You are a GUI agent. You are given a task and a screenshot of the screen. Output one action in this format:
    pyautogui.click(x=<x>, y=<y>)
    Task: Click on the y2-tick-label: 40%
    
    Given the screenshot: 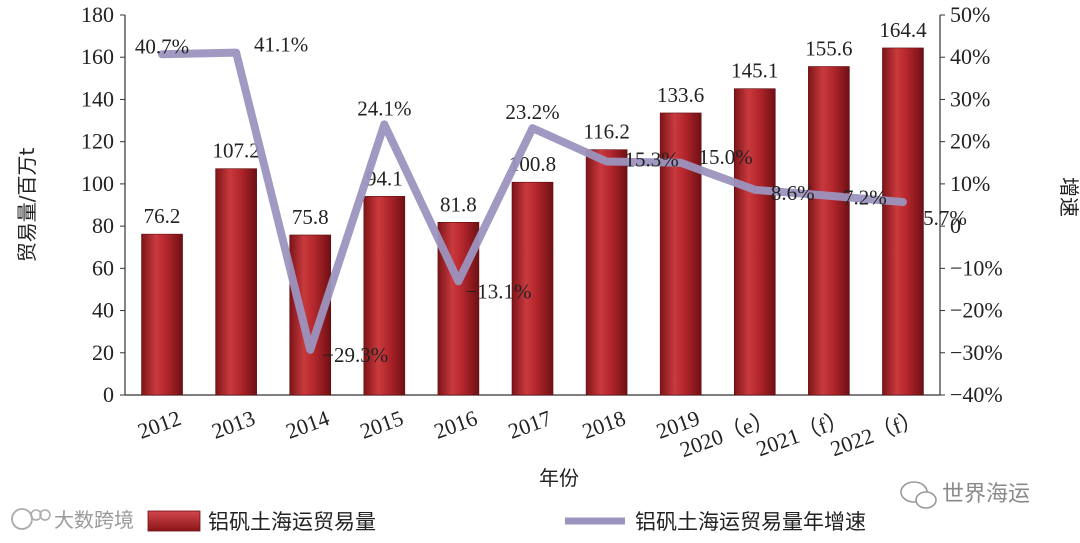 What is the action you would take?
    pyautogui.click(x=970, y=56)
    